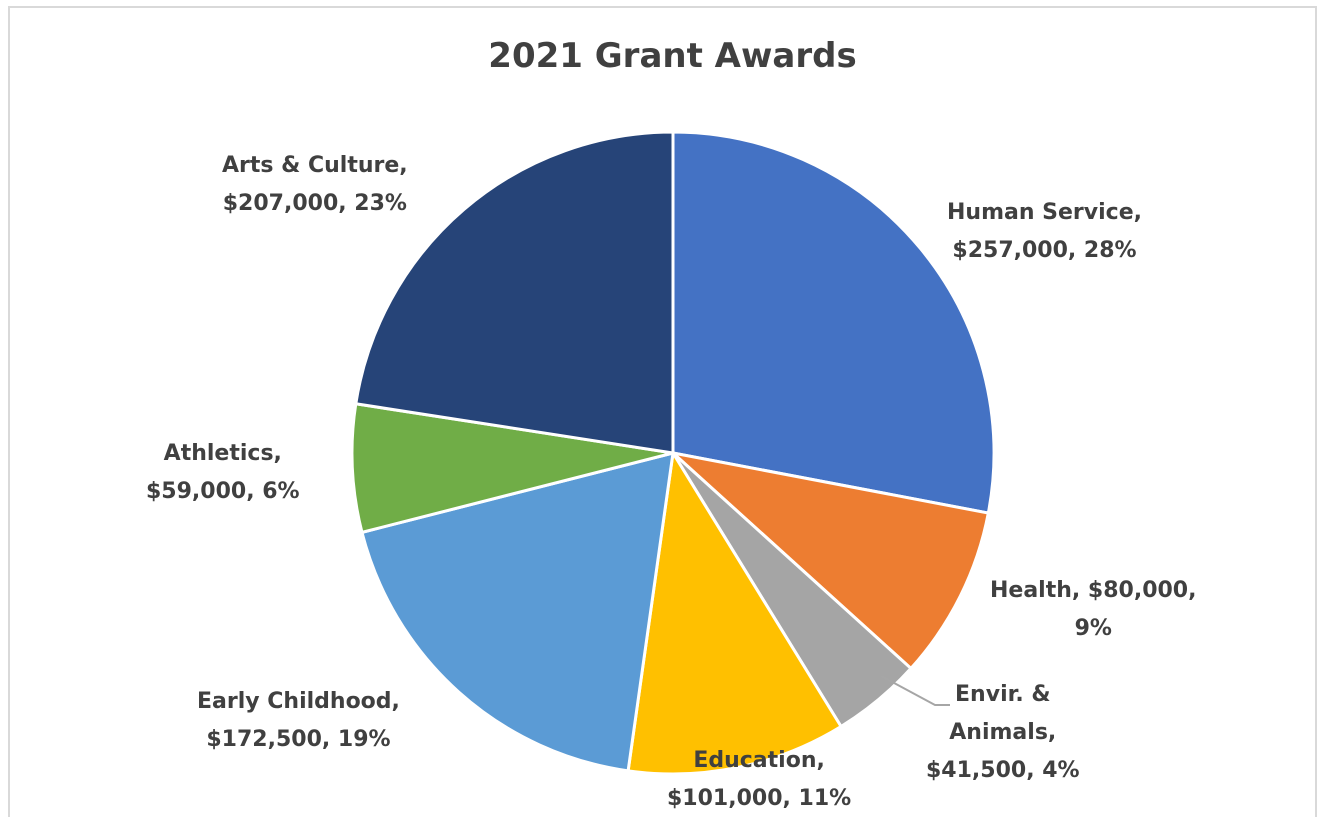 The image size is (1325, 818). Describe the element at coordinates (1003, 694) in the screenshot. I see `data-label-line: Envir. &` at that location.